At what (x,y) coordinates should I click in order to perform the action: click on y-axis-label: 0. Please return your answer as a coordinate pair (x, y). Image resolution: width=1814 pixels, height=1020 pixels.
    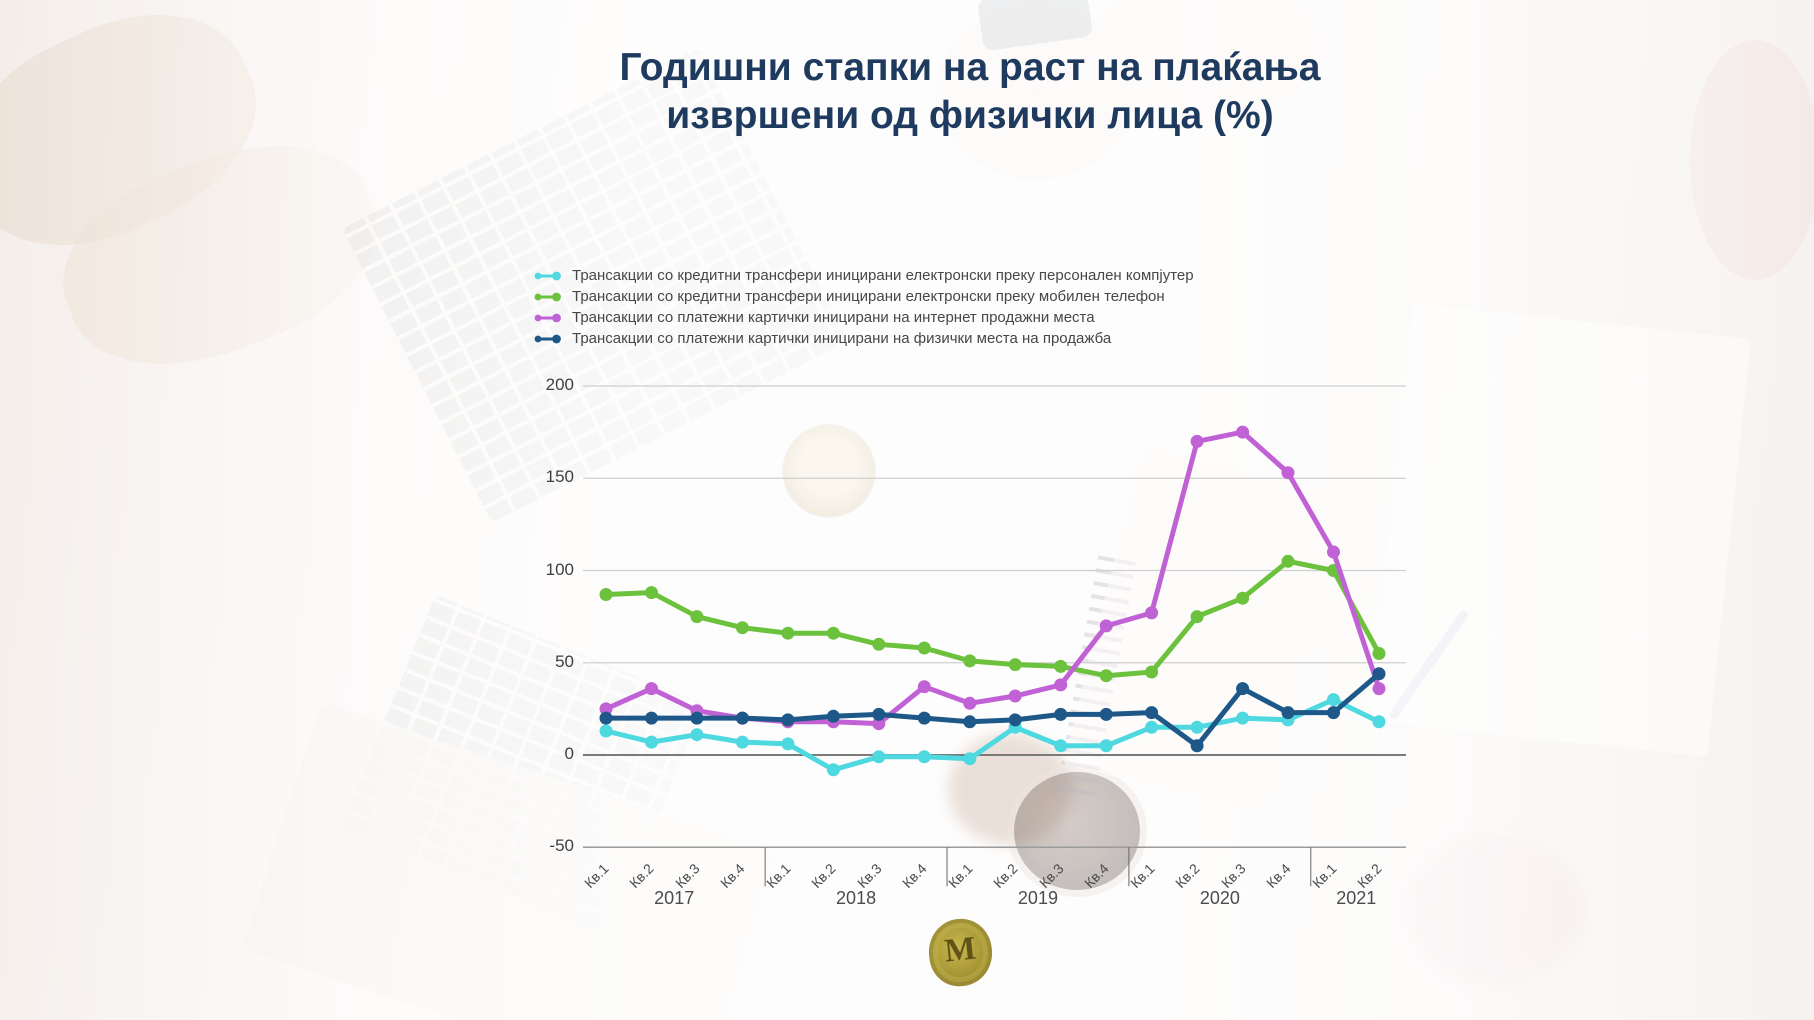
    Looking at the image, I should click on (569, 753).